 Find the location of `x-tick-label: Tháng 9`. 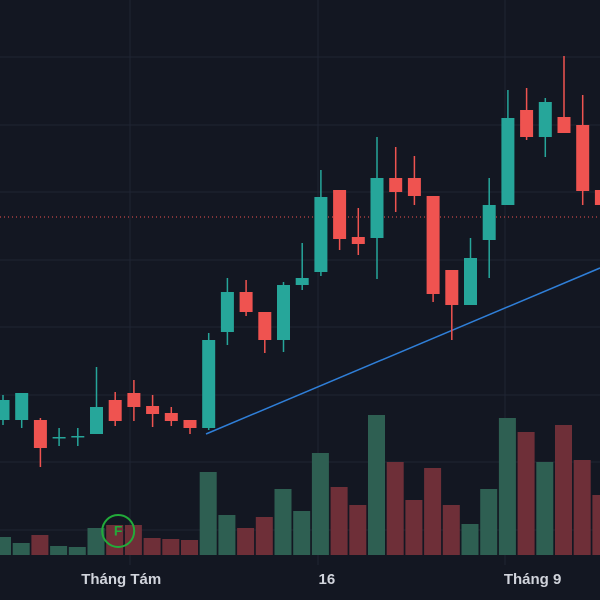

x-tick-label: Tháng 9 is located at coordinates (533, 579).